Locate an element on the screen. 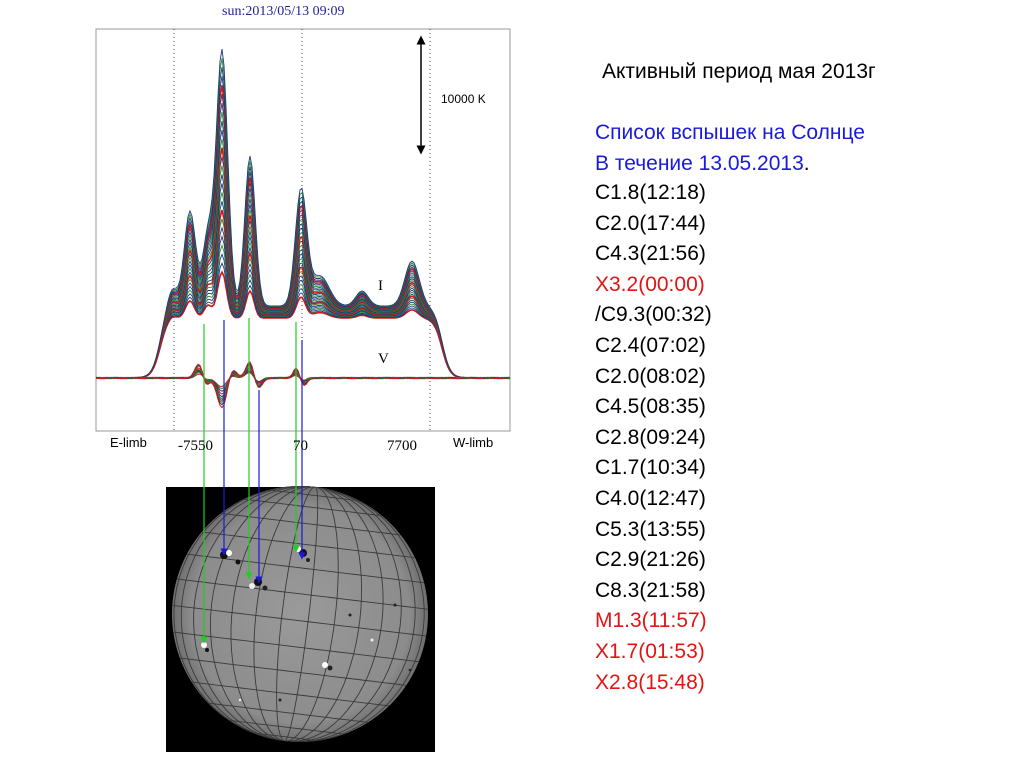 This screenshot has width=1024, height=768. plot-title: sun:2013/05/13 09:09 is located at coordinates (283, 11).